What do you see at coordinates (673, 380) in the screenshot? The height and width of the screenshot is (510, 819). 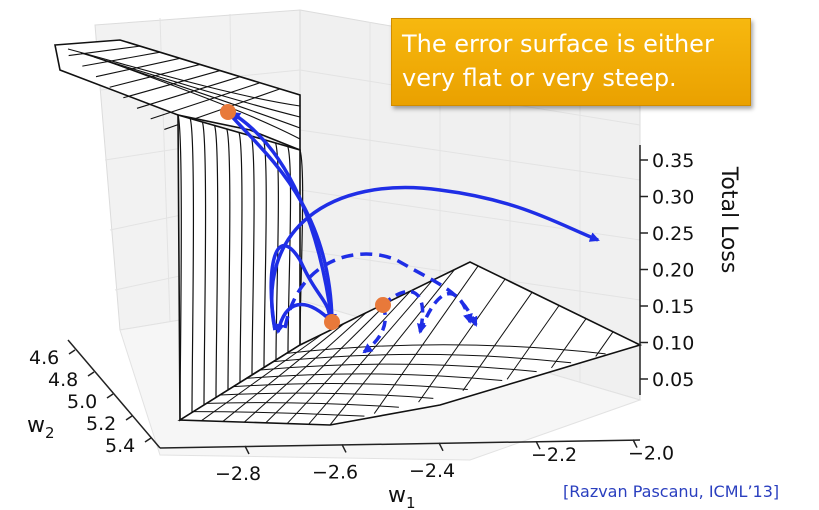 I see `z-tick-label: 0.05` at bounding box center [673, 380].